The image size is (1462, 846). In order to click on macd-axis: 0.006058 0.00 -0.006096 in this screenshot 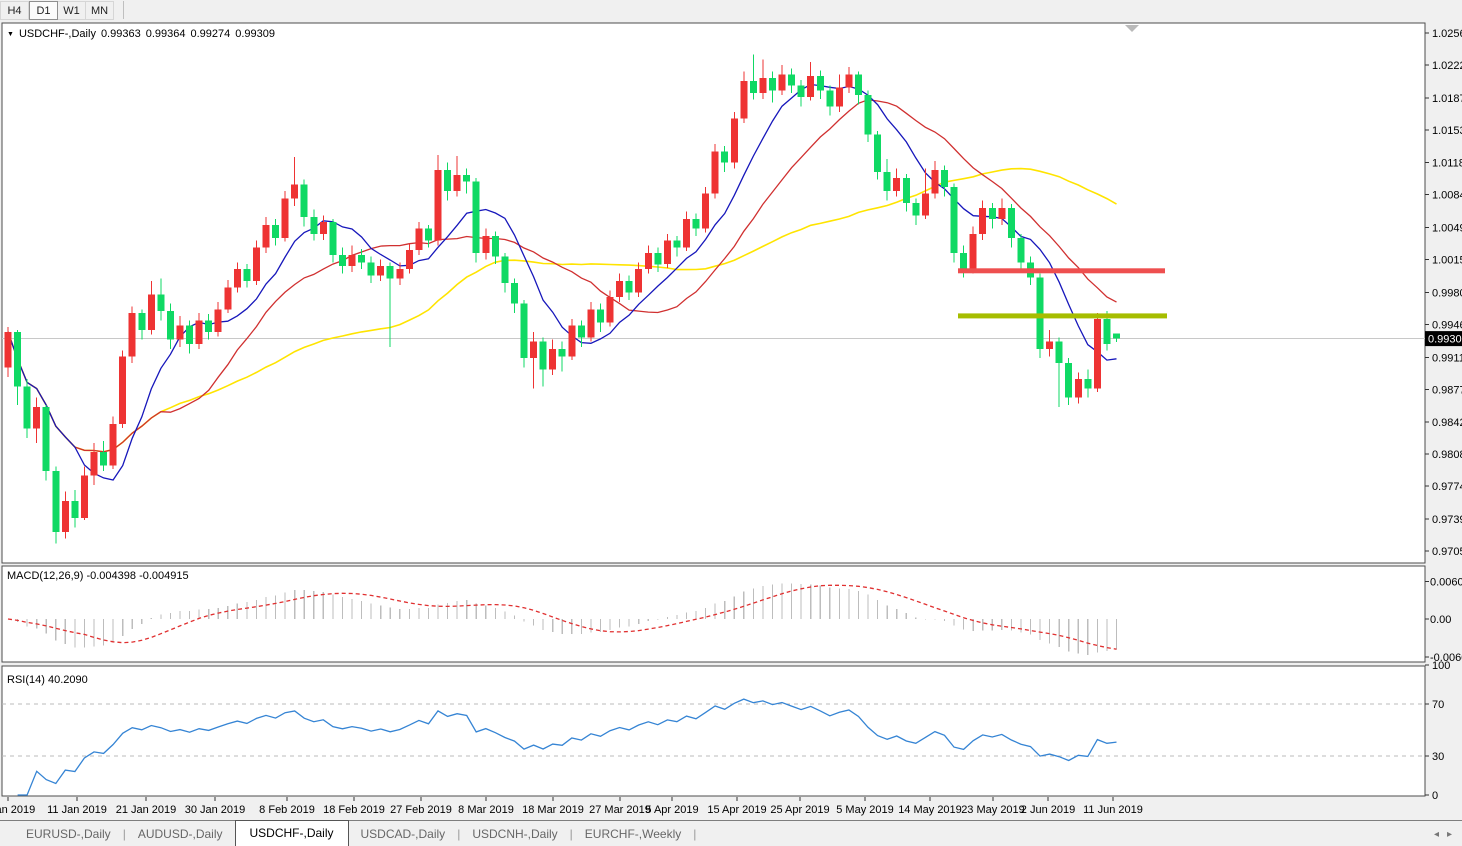, I will do `click(1443, 620)`.